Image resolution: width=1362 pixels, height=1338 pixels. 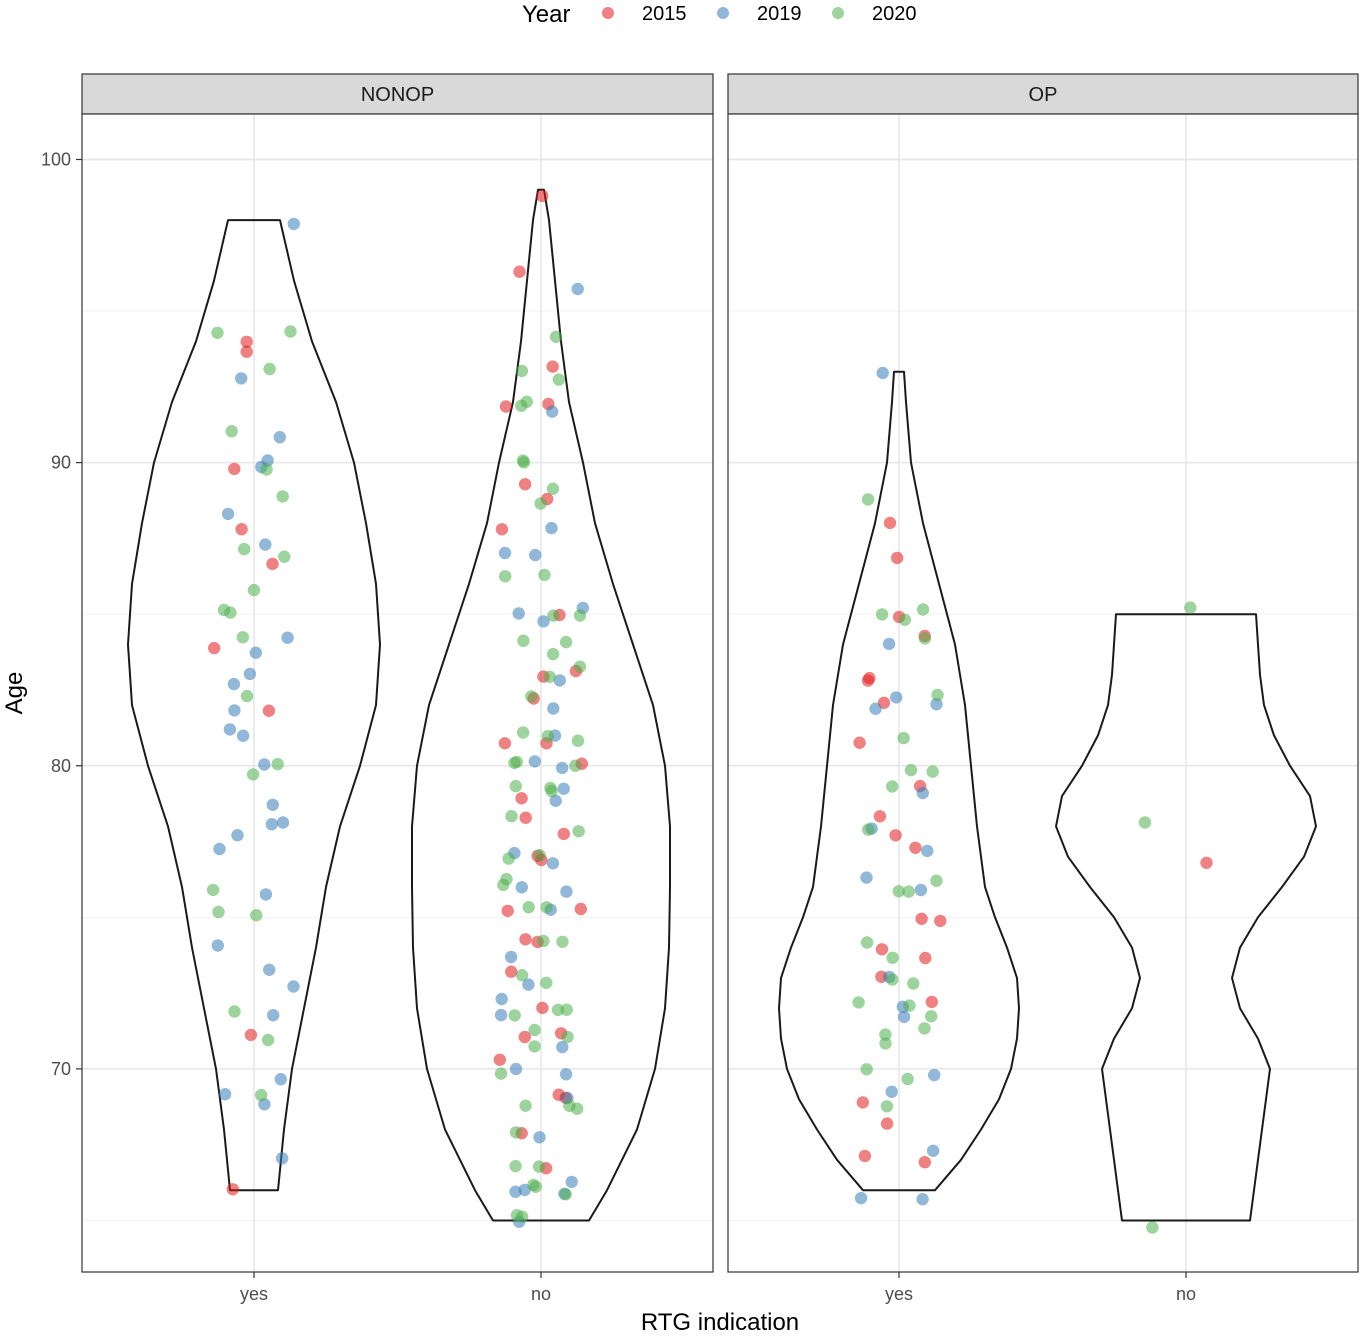 What do you see at coordinates (254, 705) in the screenshot?
I see `violin-nonop-yes` at bounding box center [254, 705].